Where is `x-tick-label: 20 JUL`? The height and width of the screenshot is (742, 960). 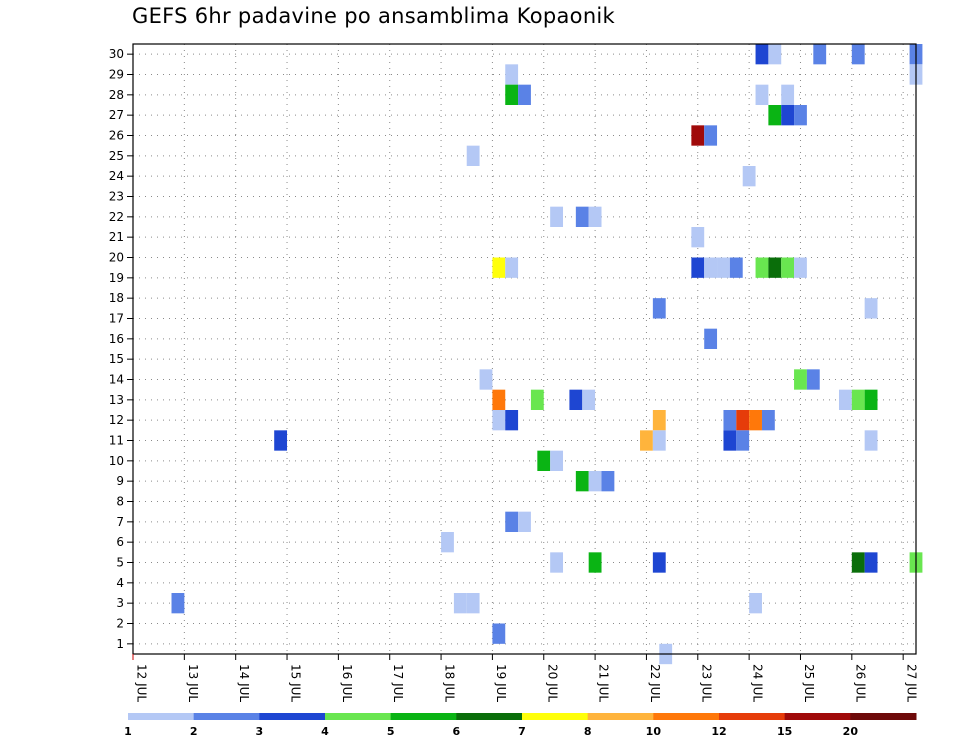 x-tick-label: 20 JUL is located at coordinates (552, 683).